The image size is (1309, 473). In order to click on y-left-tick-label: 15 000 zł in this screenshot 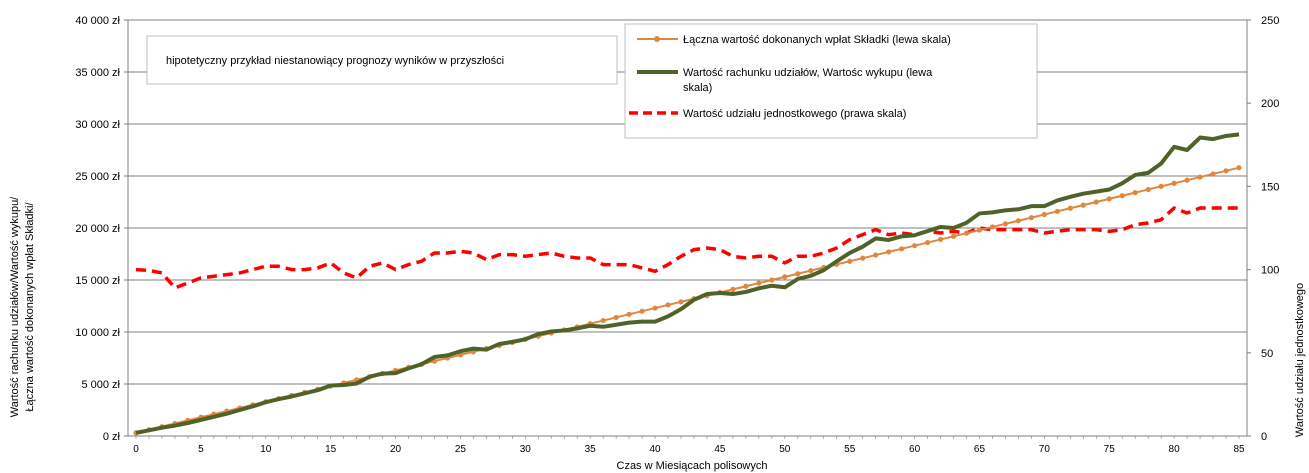, I will do `click(97, 281)`.